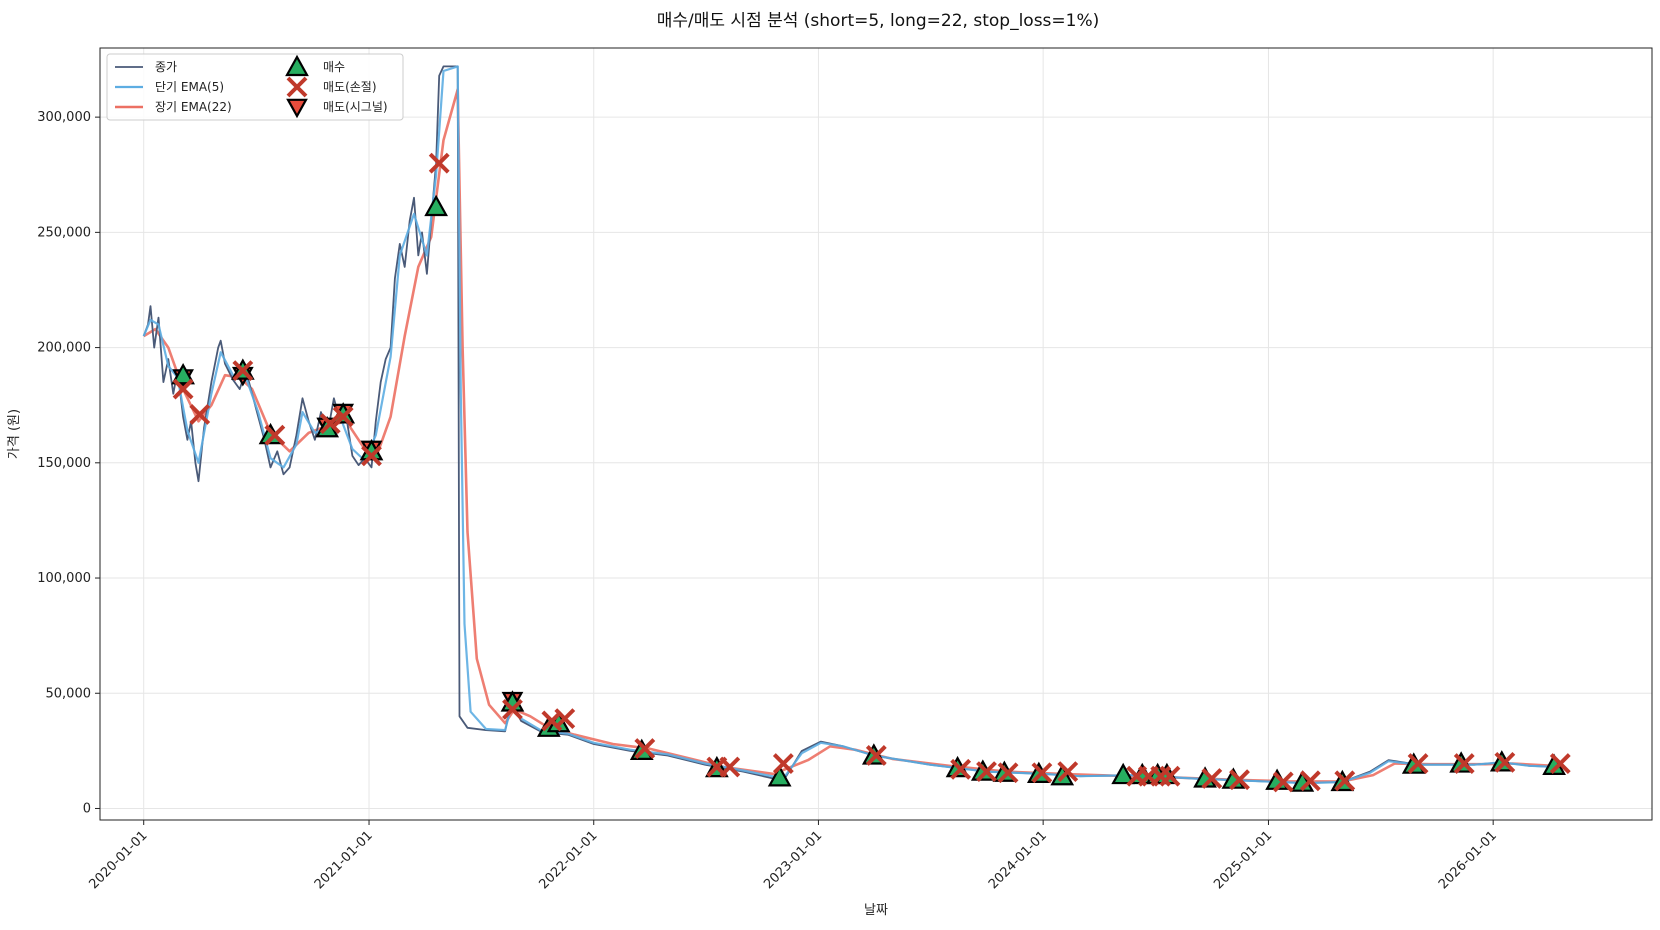 The width and height of the screenshot is (1660, 930). I want to click on x-tick-label: 2023-01-01, so click(793, 860).